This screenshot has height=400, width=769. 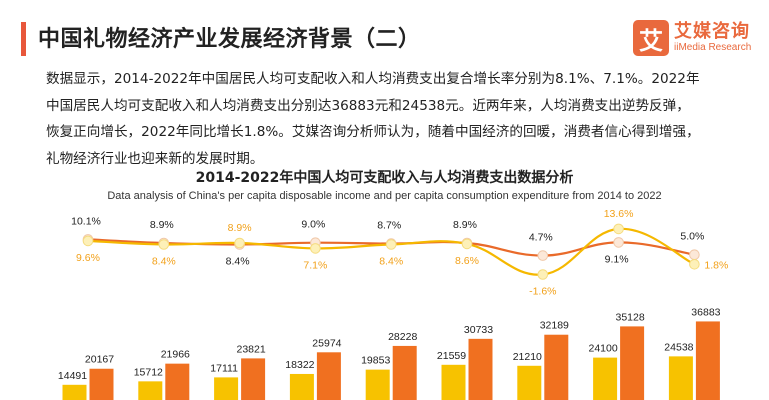 I want to click on bar-value-label: 19853, so click(x=375, y=361).